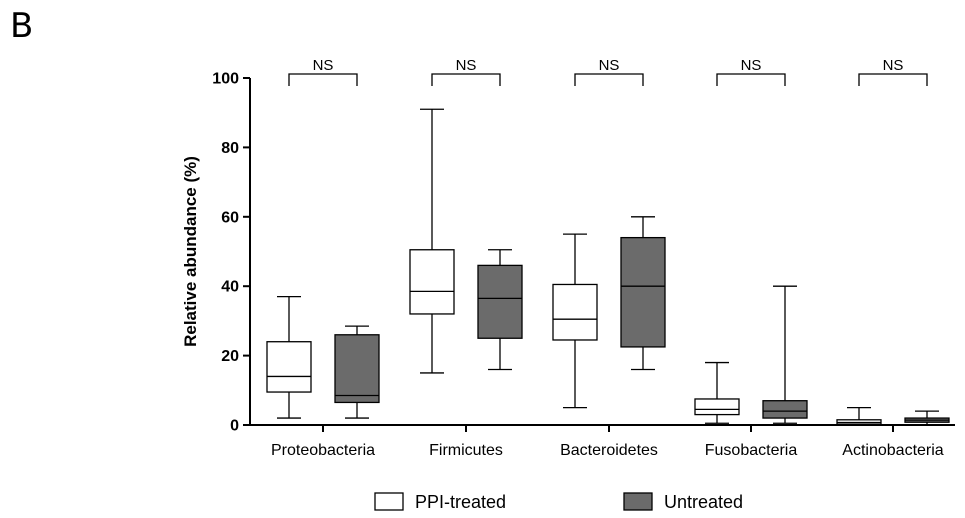 The height and width of the screenshot is (518, 965). I want to click on box-ppi-treated-actinobacteria, so click(859, 416).